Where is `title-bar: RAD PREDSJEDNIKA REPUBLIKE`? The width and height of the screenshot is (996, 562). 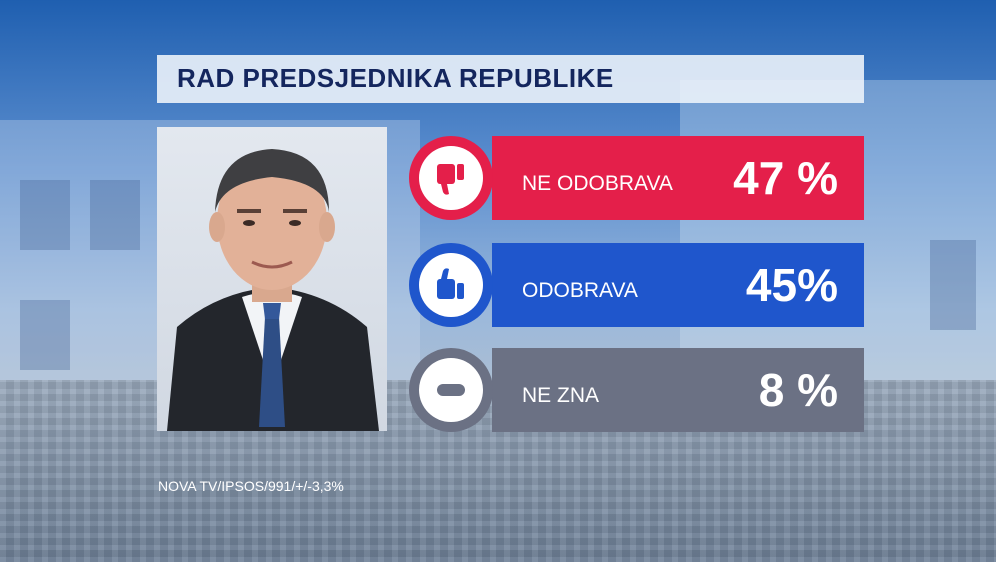 title-bar: RAD PREDSJEDNIKA REPUBLIKE is located at coordinates (510, 79).